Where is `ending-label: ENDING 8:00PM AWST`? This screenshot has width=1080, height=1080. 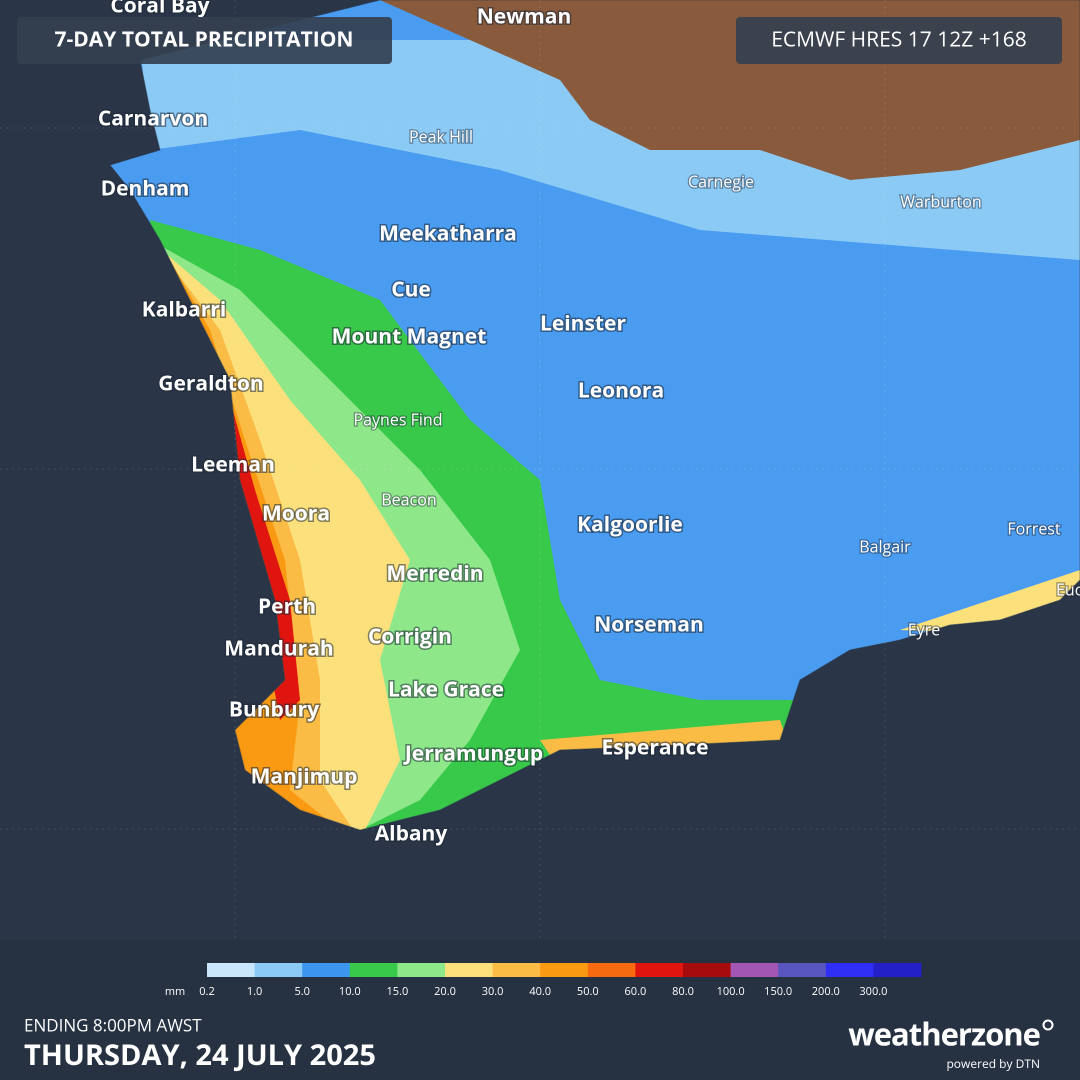 ending-label: ENDING 8:00PM AWST is located at coordinates (113, 1025).